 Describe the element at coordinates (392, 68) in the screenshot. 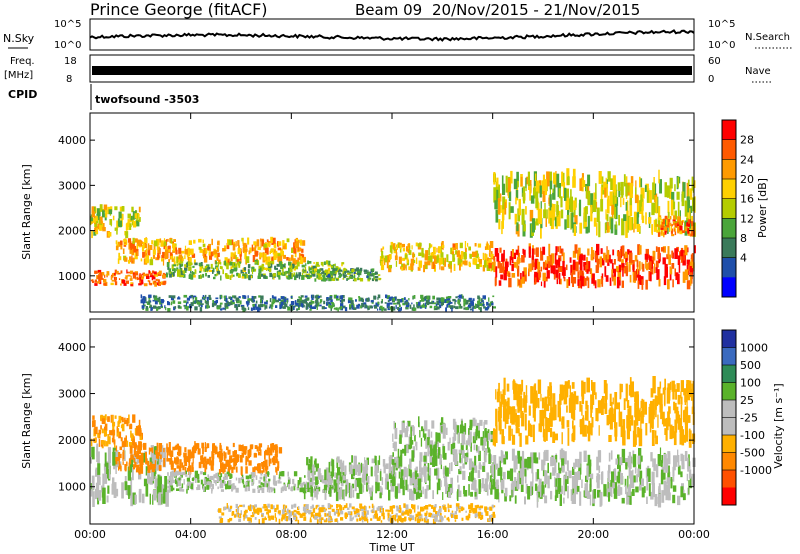

I see `freq-frame` at that location.